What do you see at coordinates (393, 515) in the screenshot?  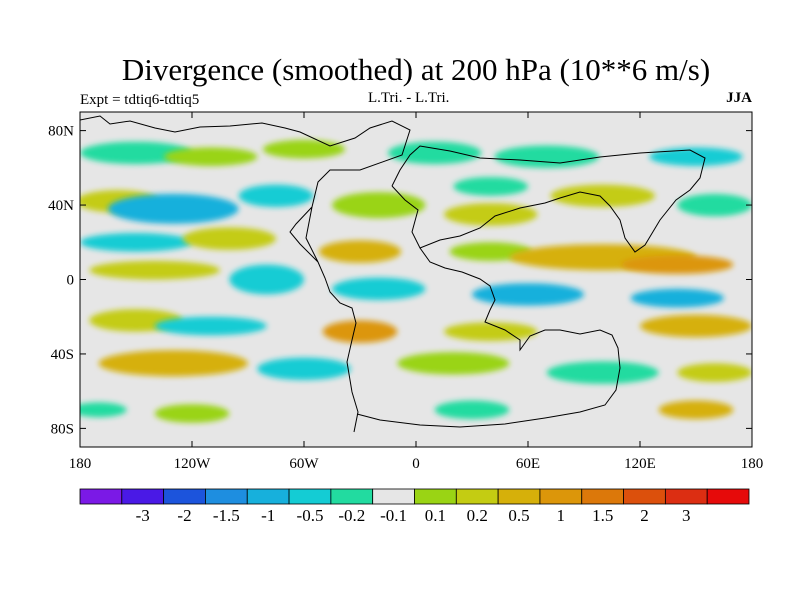 I see `colorbar-label-6: -0.1` at bounding box center [393, 515].